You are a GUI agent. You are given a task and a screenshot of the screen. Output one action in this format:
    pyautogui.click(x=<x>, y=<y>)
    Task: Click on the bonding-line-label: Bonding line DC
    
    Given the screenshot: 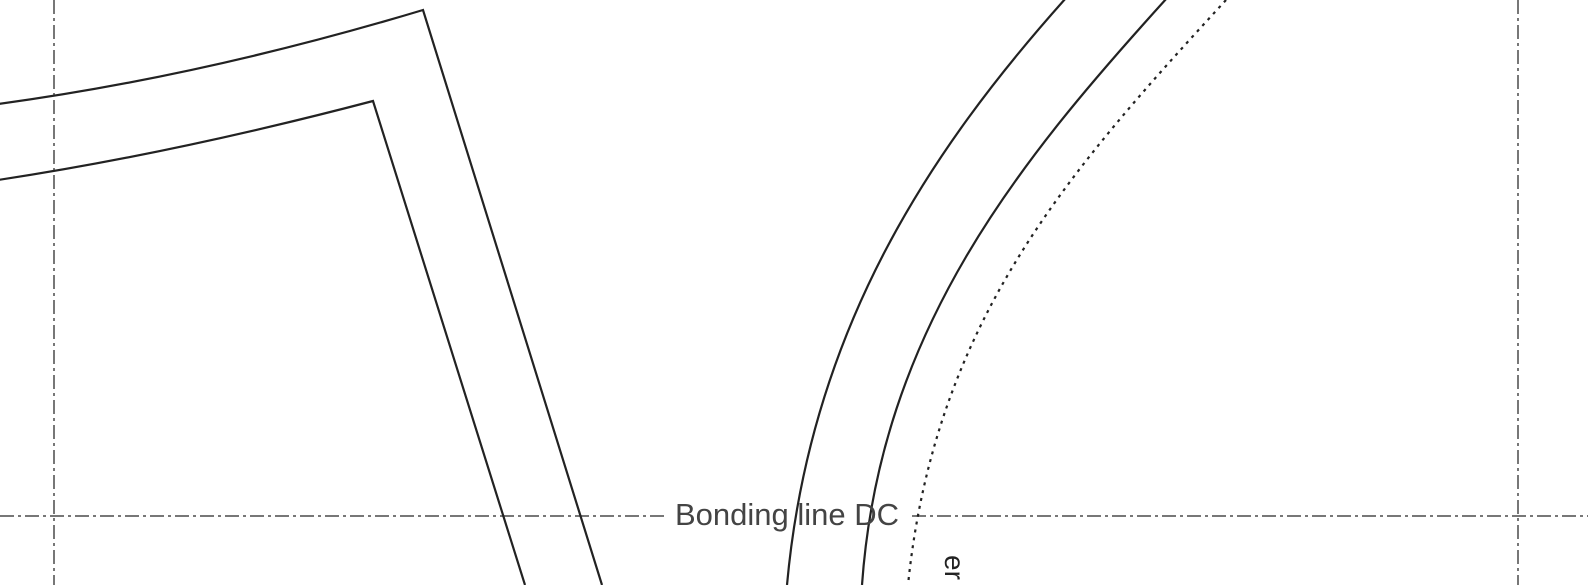 What is the action you would take?
    pyautogui.click(x=787, y=514)
    